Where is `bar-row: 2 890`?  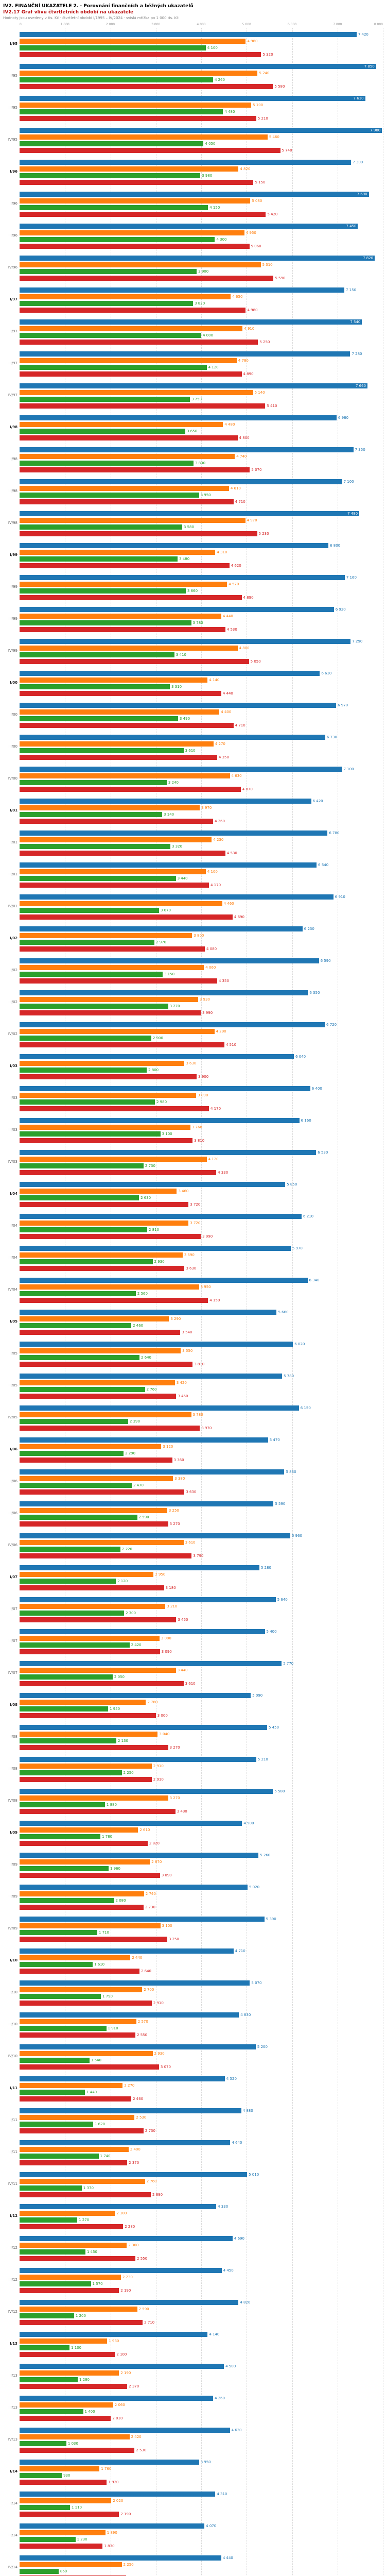
bar-row: 2 890 is located at coordinates (201, 2195).